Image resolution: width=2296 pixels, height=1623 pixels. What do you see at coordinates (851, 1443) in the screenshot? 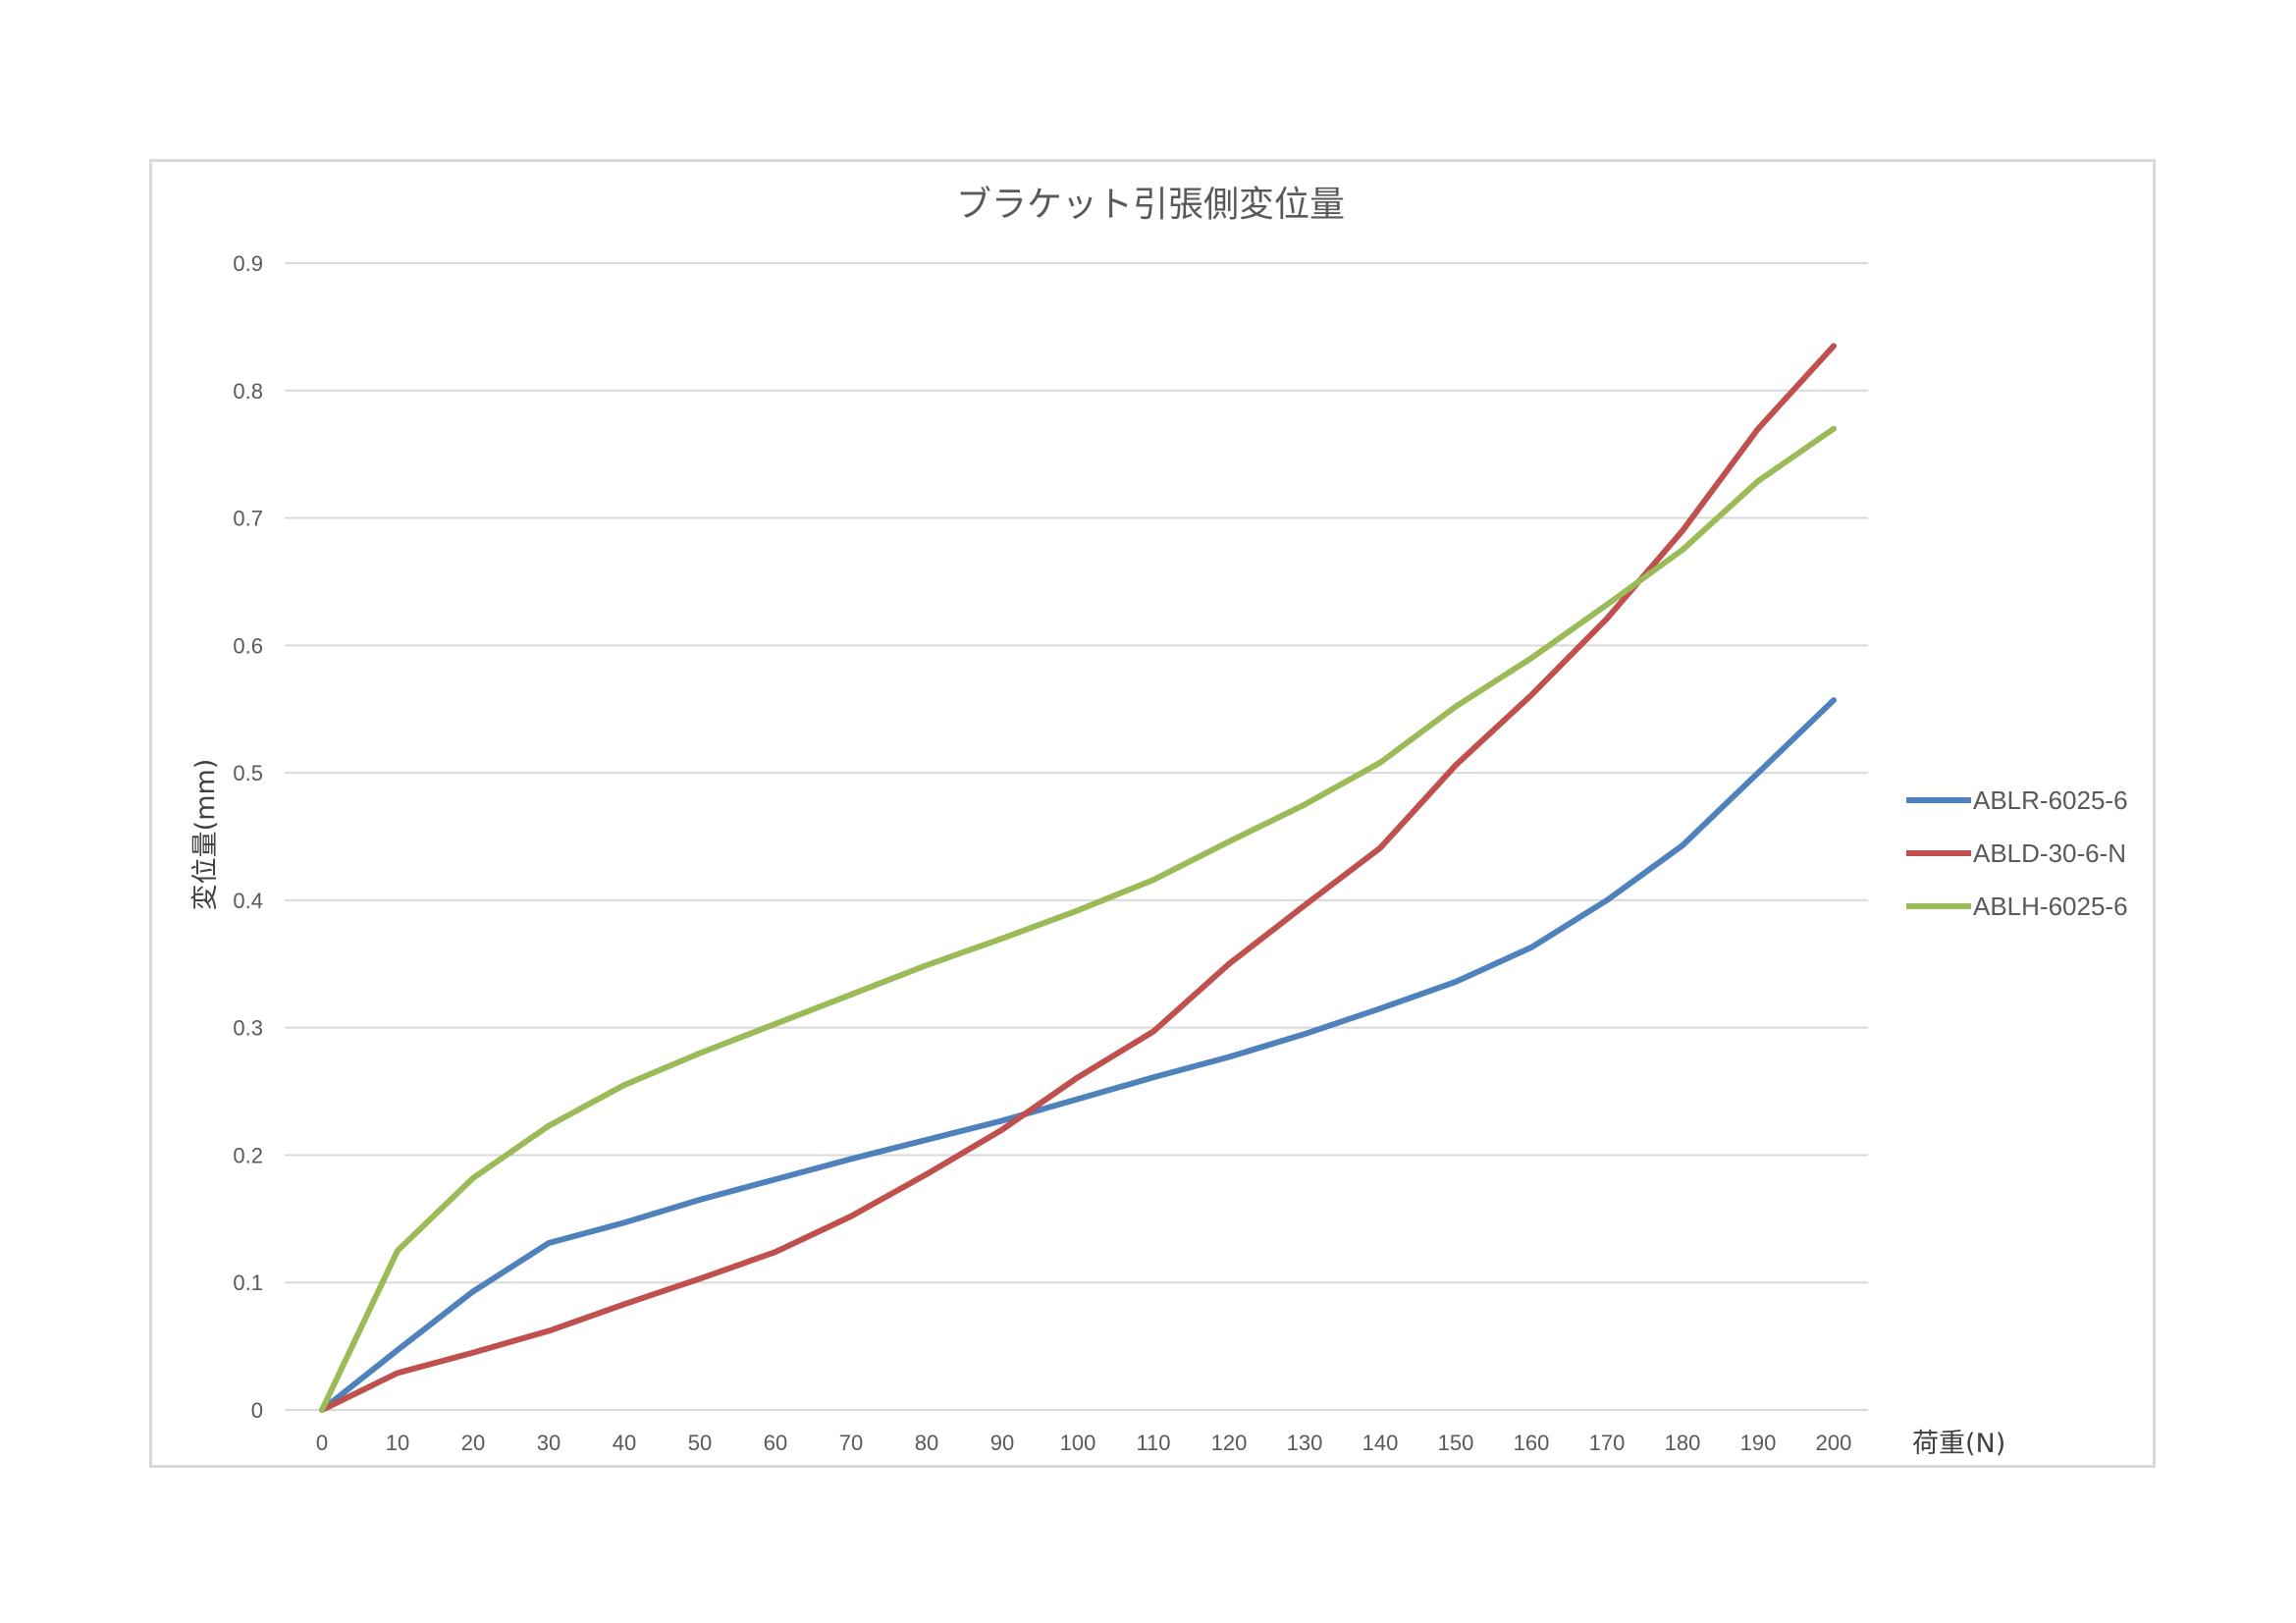
I see `x-tick-label: 70` at bounding box center [851, 1443].